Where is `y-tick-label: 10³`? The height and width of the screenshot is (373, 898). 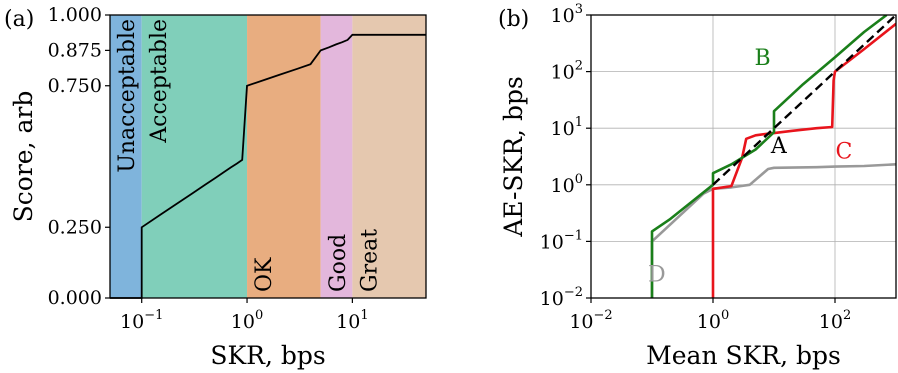 y-tick-label: 10³ is located at coordinates (567, 14).